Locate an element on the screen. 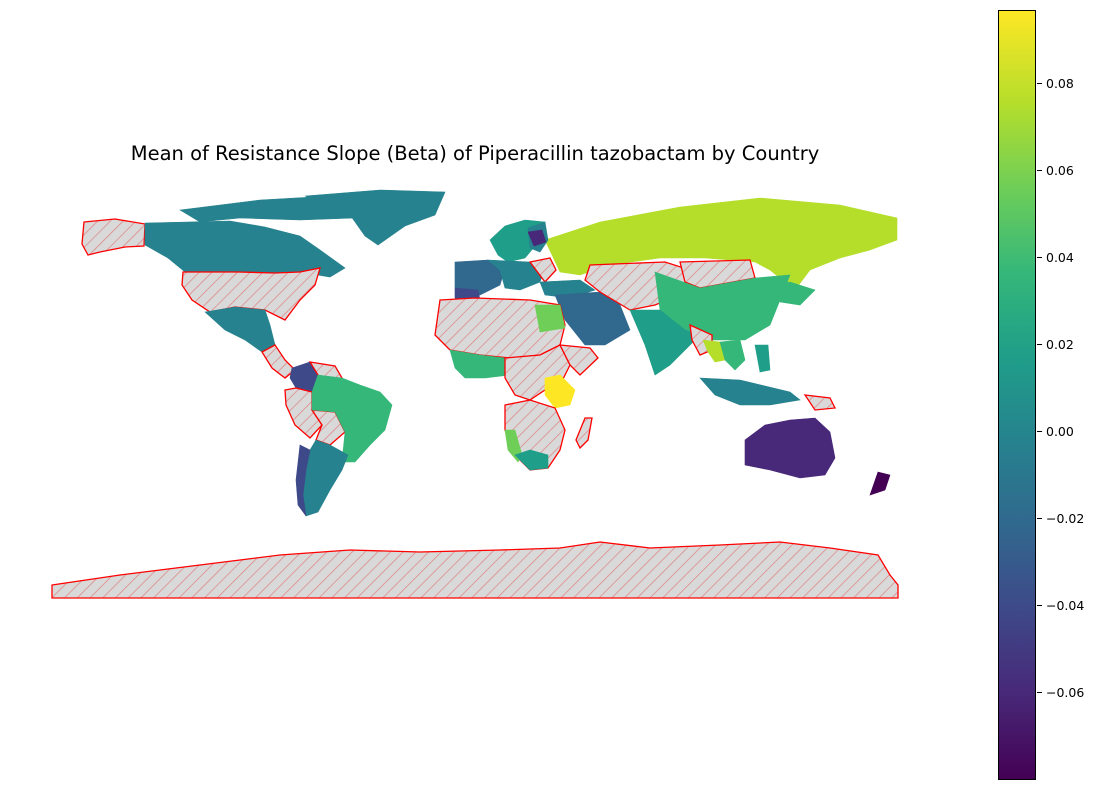  country-antarctica is located at coordinates (475, 570).